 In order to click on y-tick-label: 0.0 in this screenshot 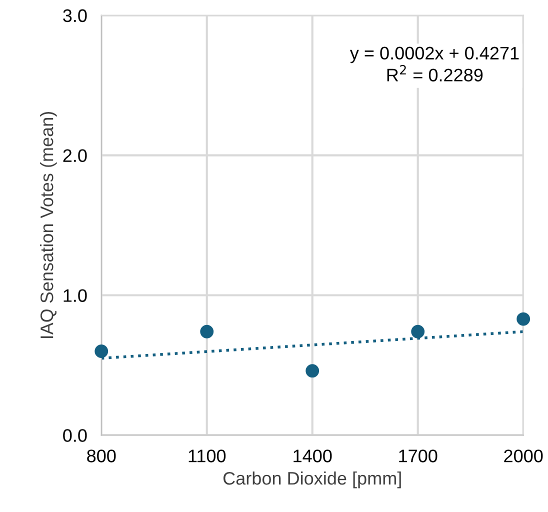, I will do `click(75, 435)`.